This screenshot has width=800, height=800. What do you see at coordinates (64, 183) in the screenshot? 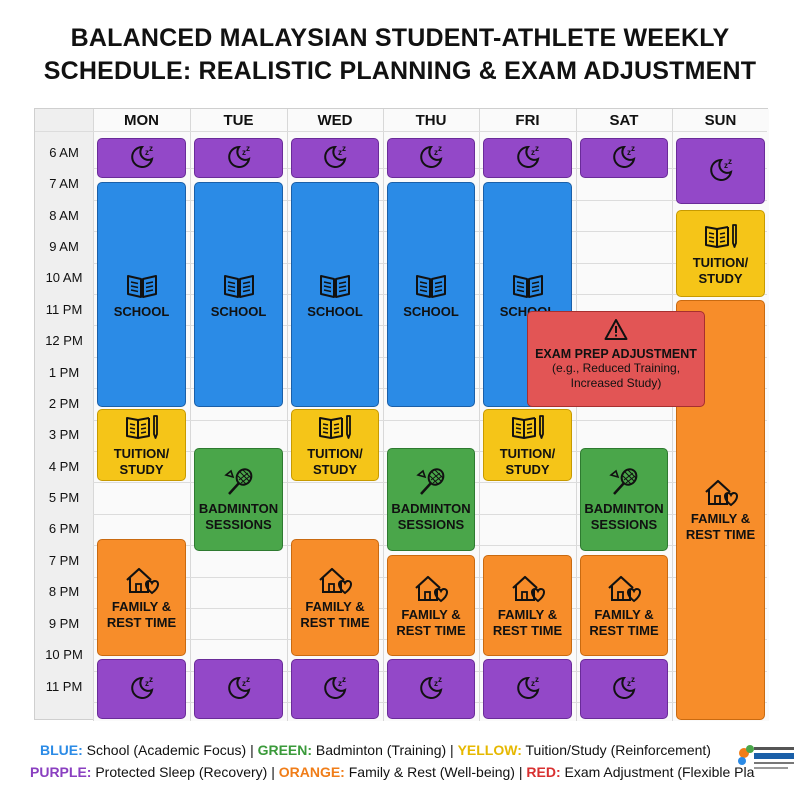
I see `time-label: 7 AM` at bounding box center [64, 183].